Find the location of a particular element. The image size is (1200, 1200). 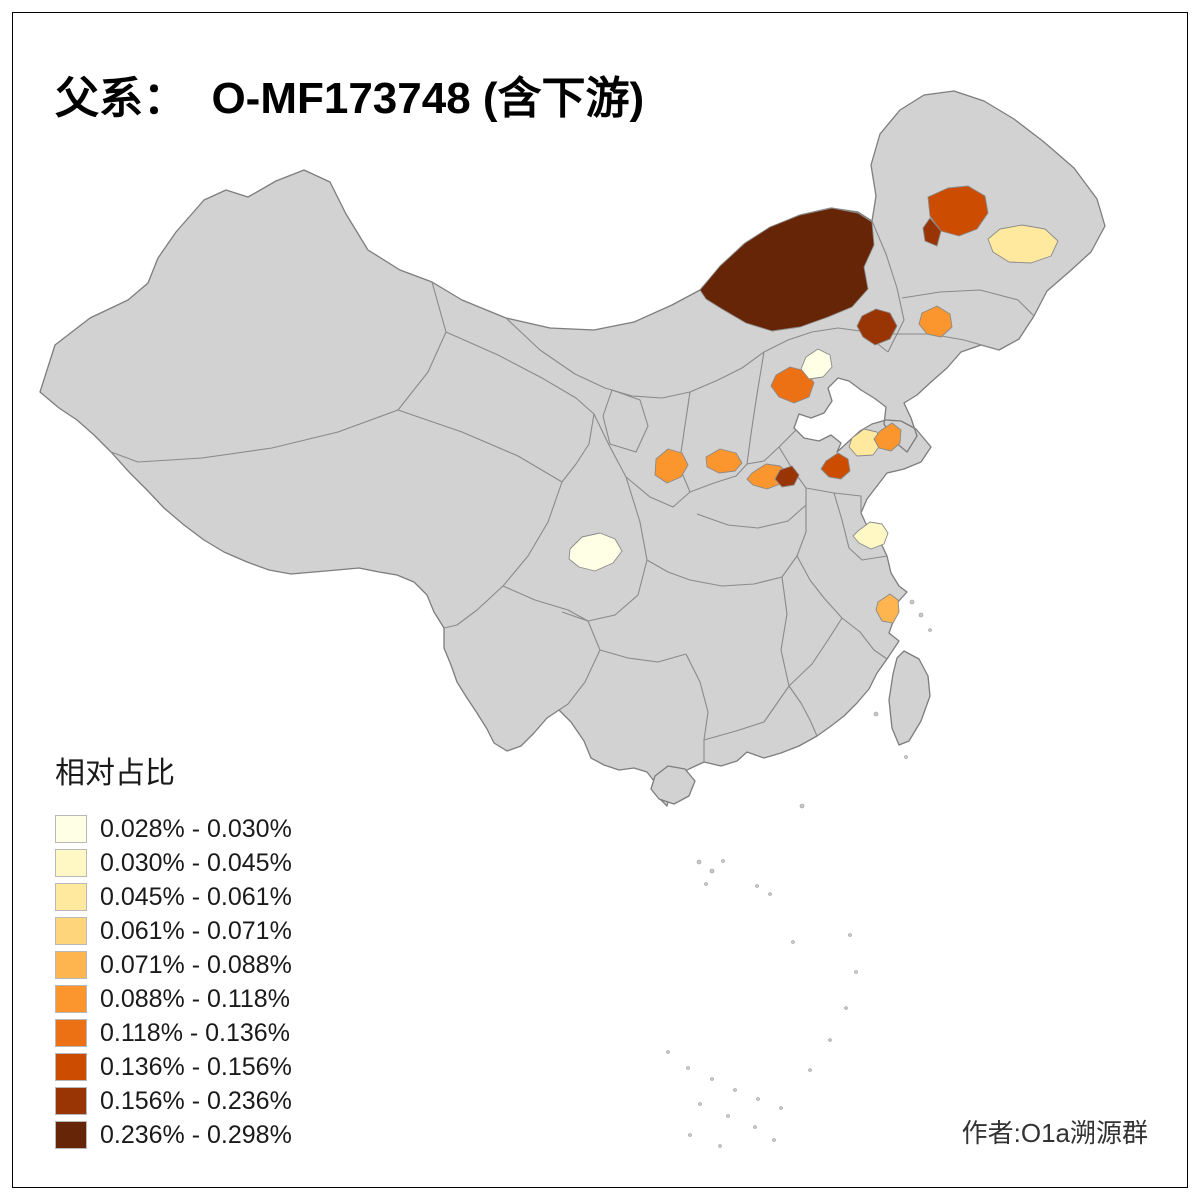

legend-label: 0.071% - 0.088% is located at coordinates (196, 964).